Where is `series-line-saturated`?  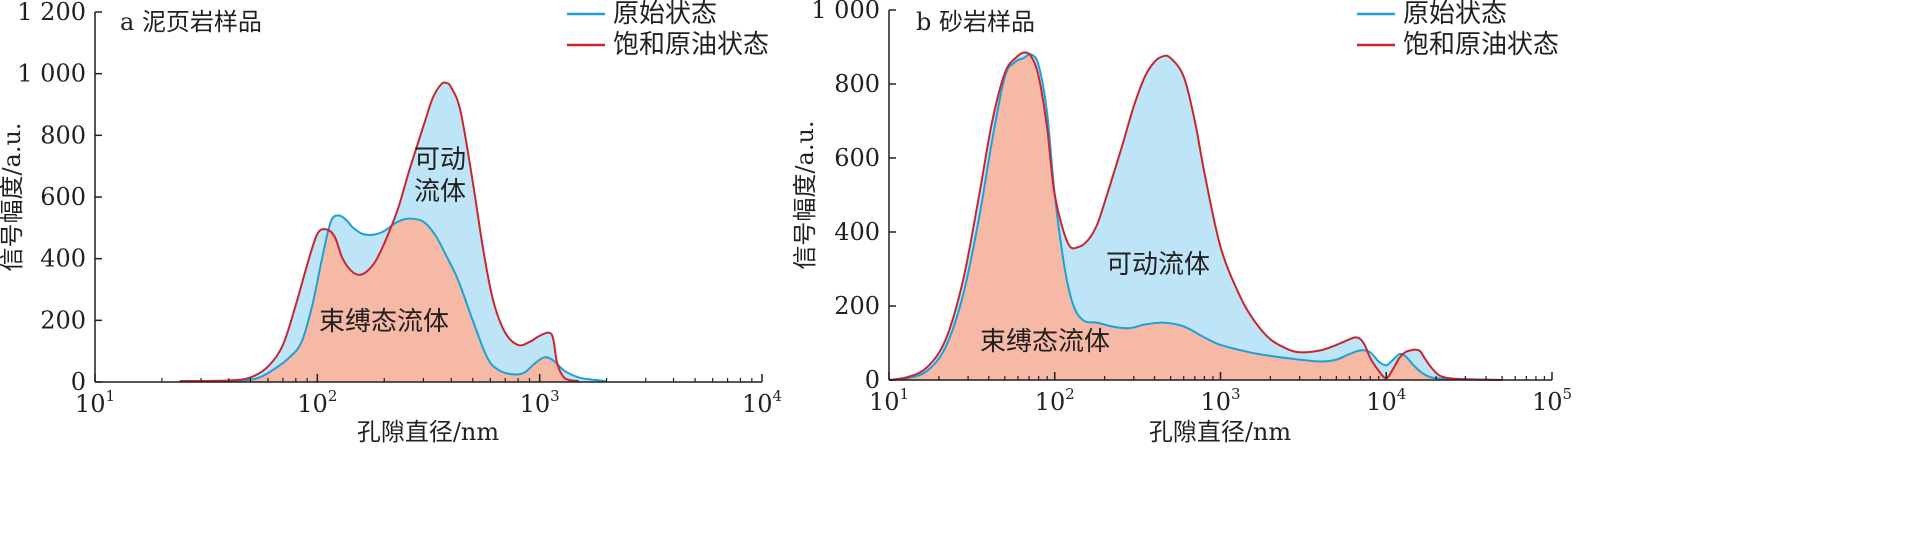 series-line-saturated is located at coordinates (379, 232).